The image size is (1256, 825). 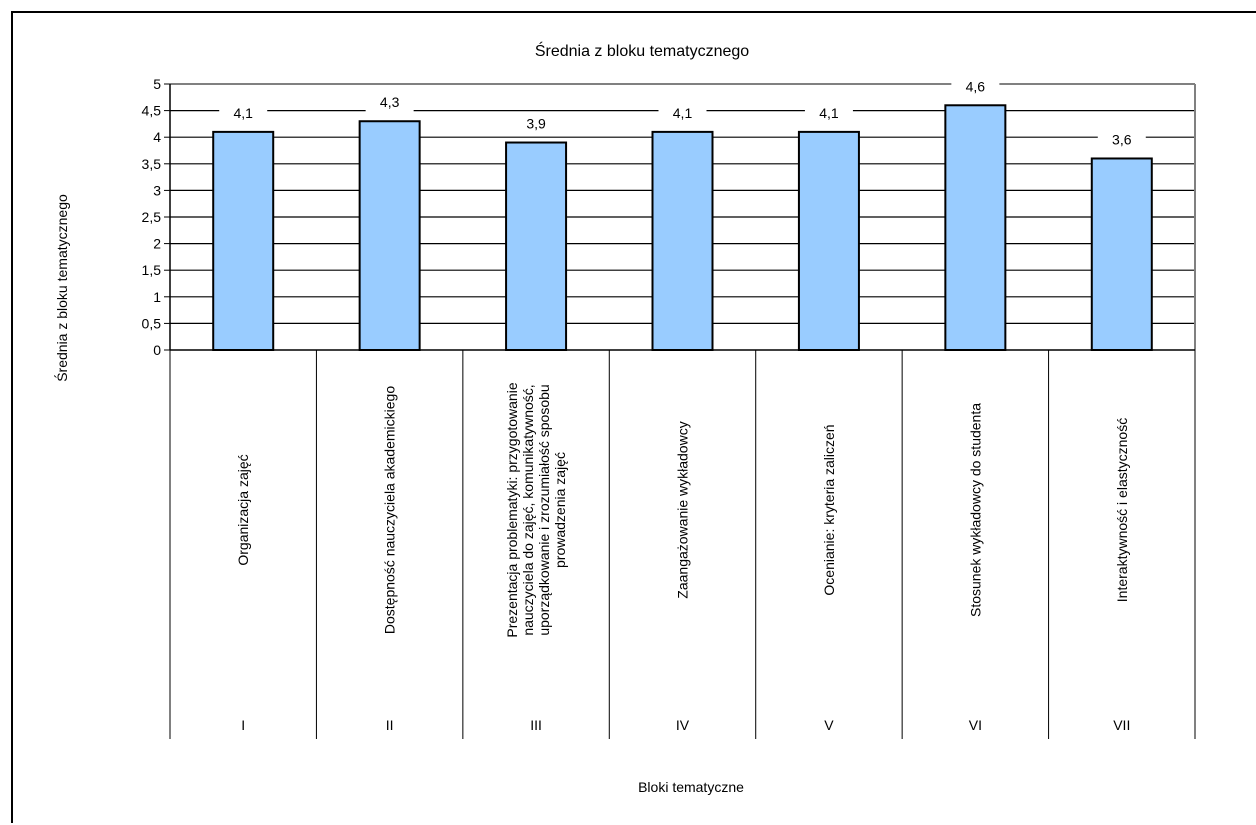 What do you see at coordinates (152, 323) in the screenshot?
I see `y-tick-label: 0,5` at bounding box center [152, 323].